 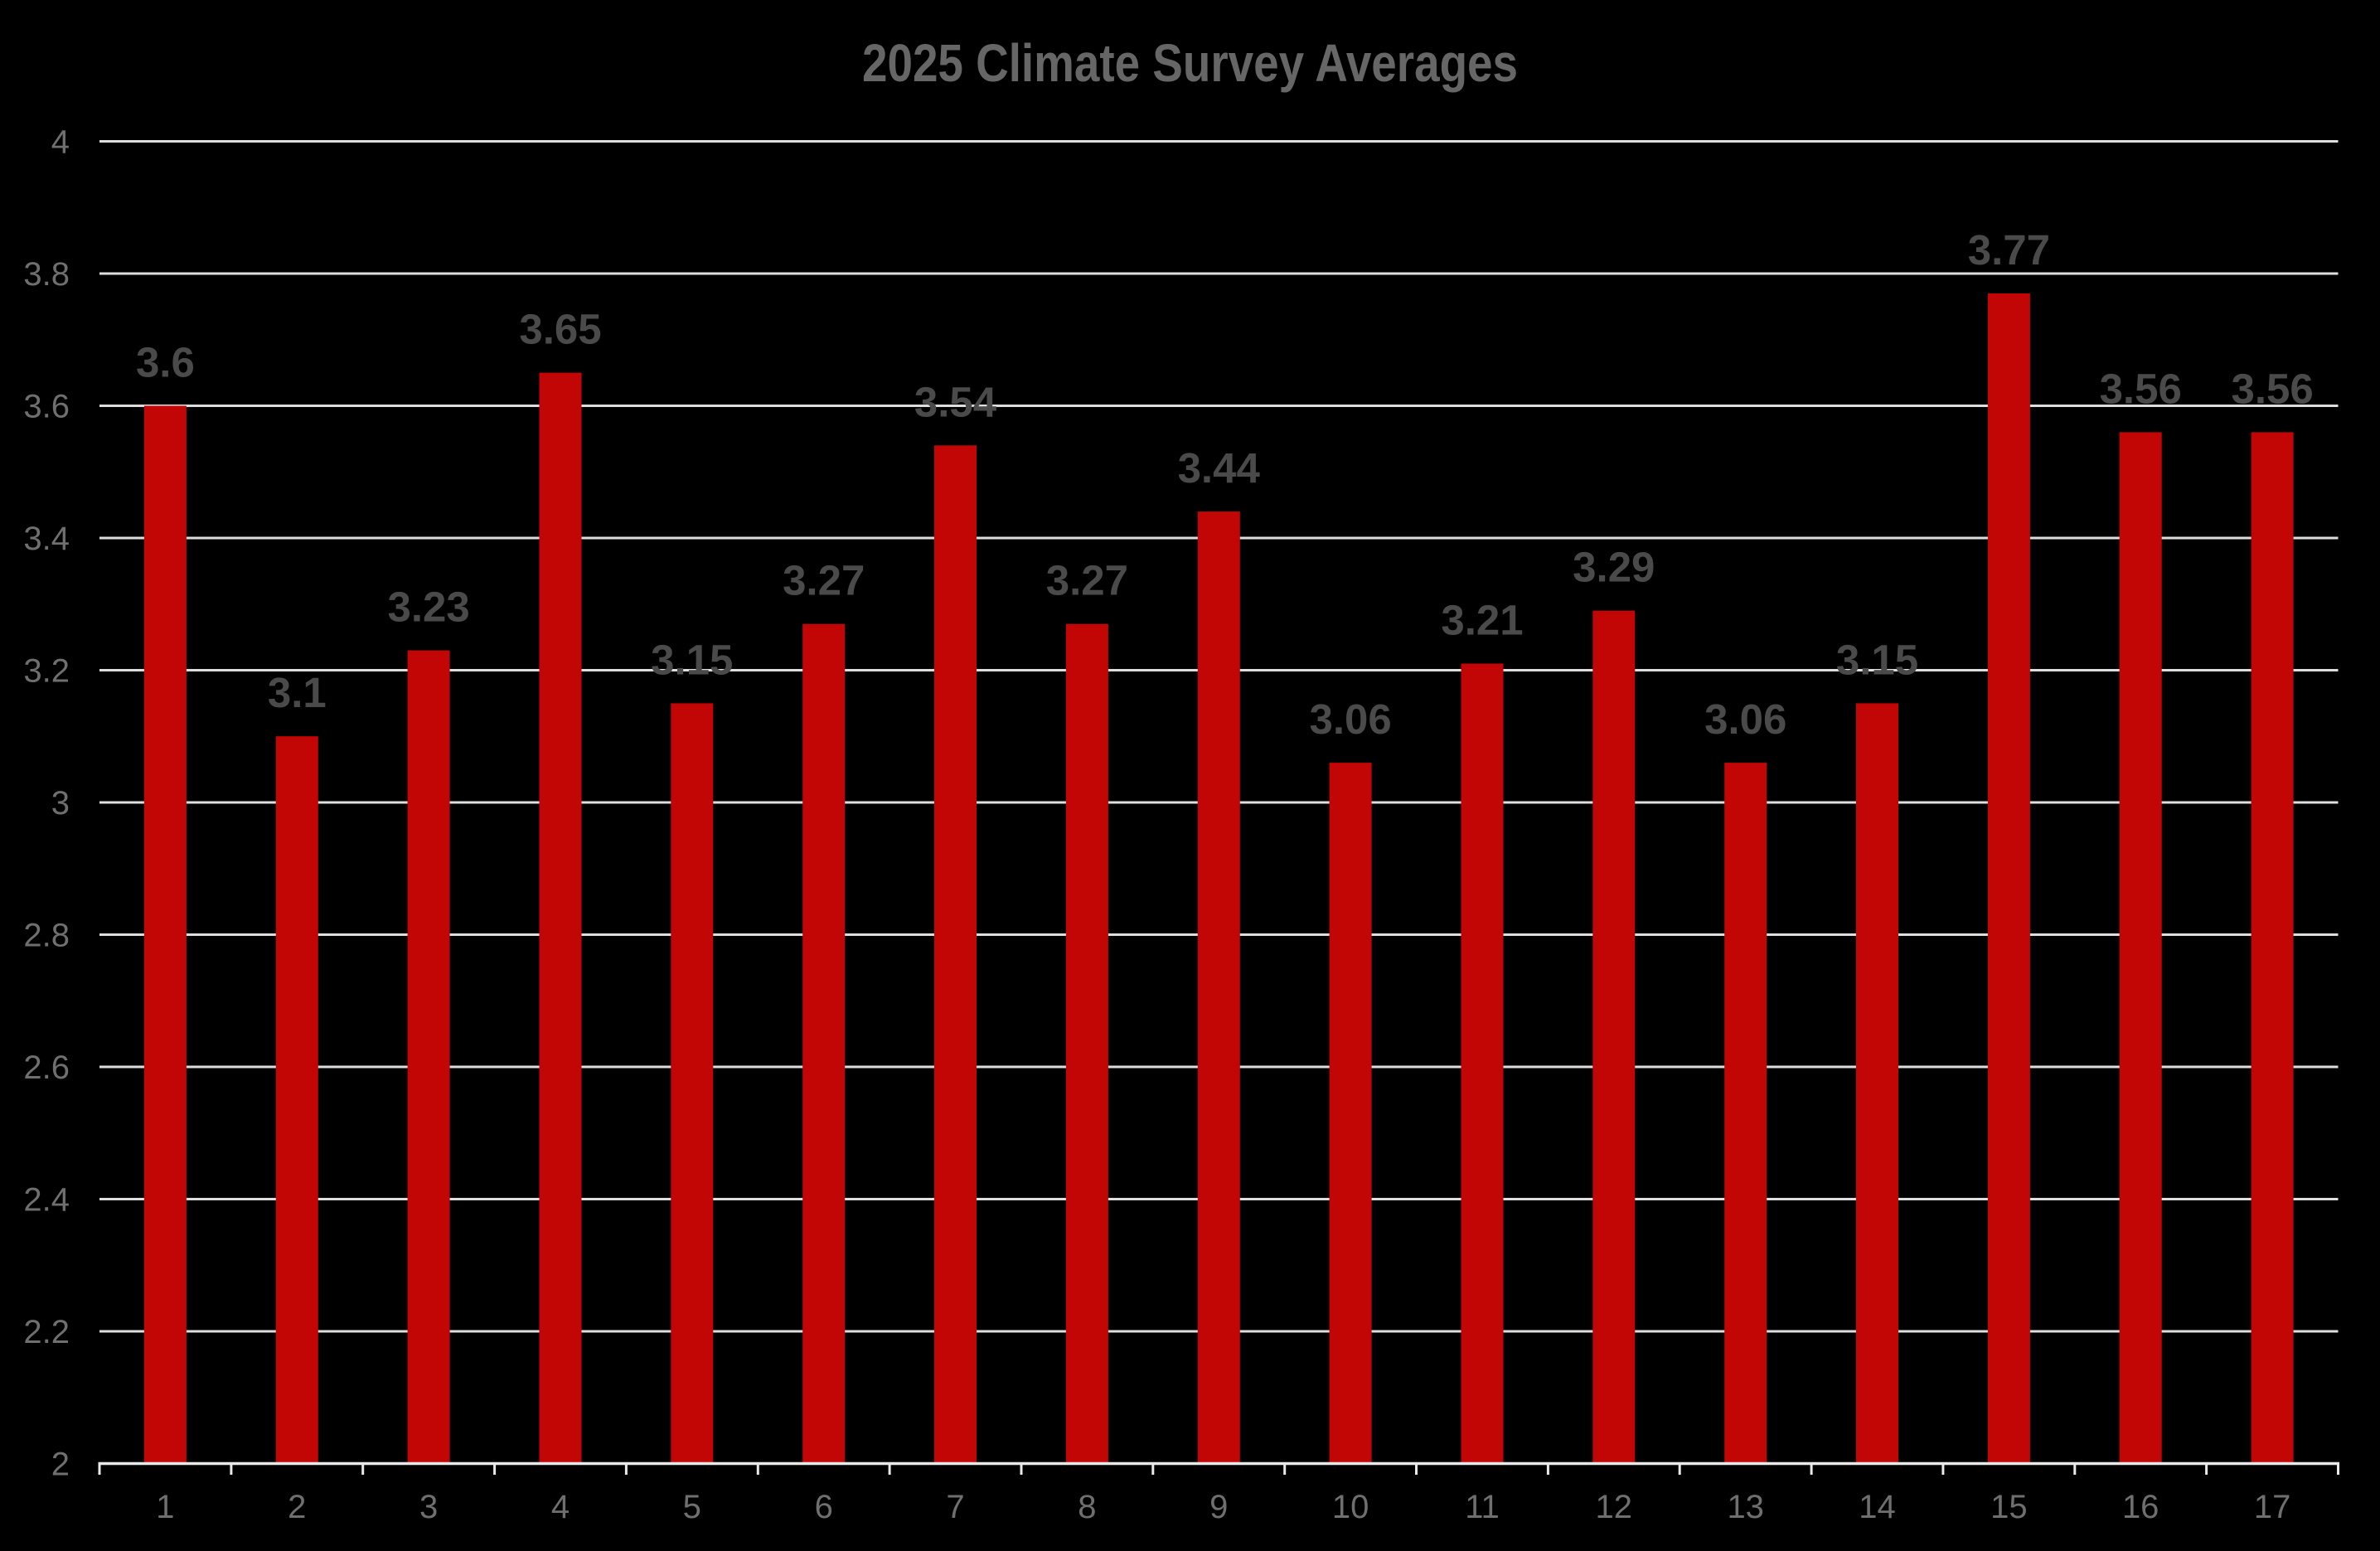 What do you see at coordinates (1482, 1507) in the screenshot?
I see `svg-text: 11` at bounding box center [1482, 1507].